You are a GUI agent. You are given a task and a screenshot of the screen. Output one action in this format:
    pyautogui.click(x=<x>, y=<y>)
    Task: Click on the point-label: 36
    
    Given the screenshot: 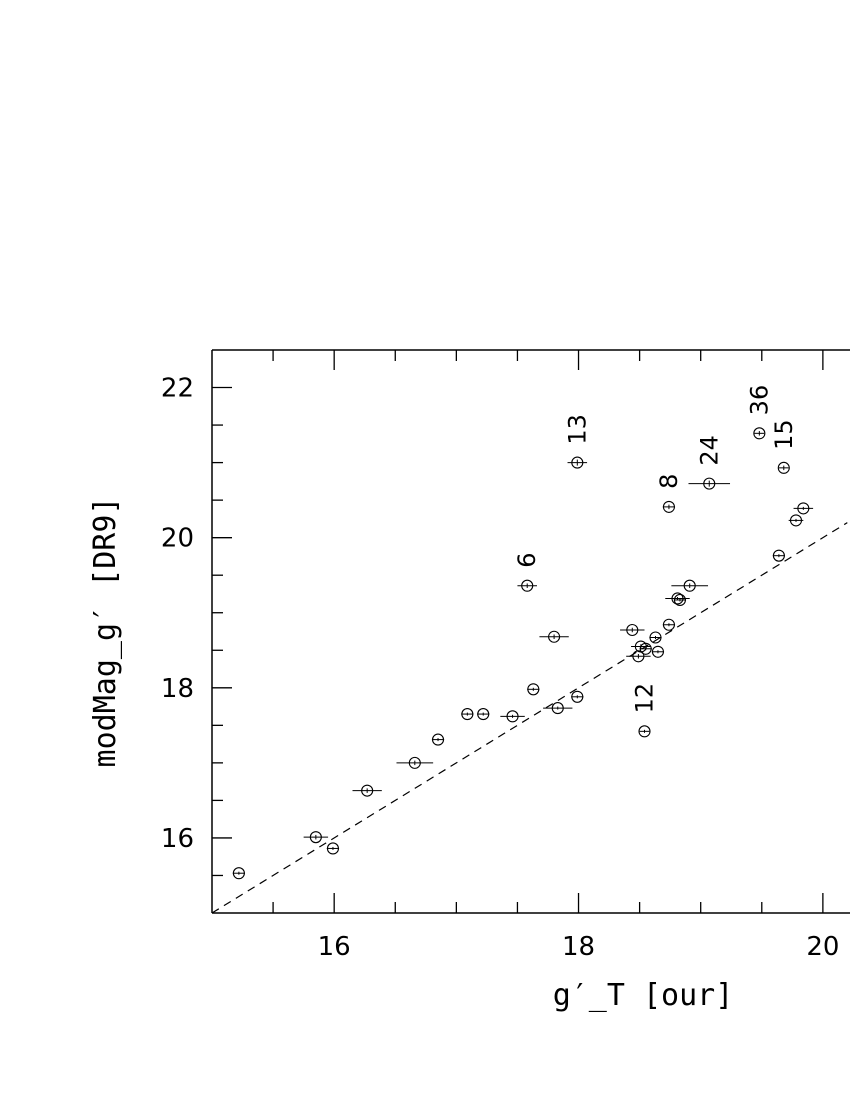 What is the action you would take?
    pyautogui.click(x=759, y=400)
    